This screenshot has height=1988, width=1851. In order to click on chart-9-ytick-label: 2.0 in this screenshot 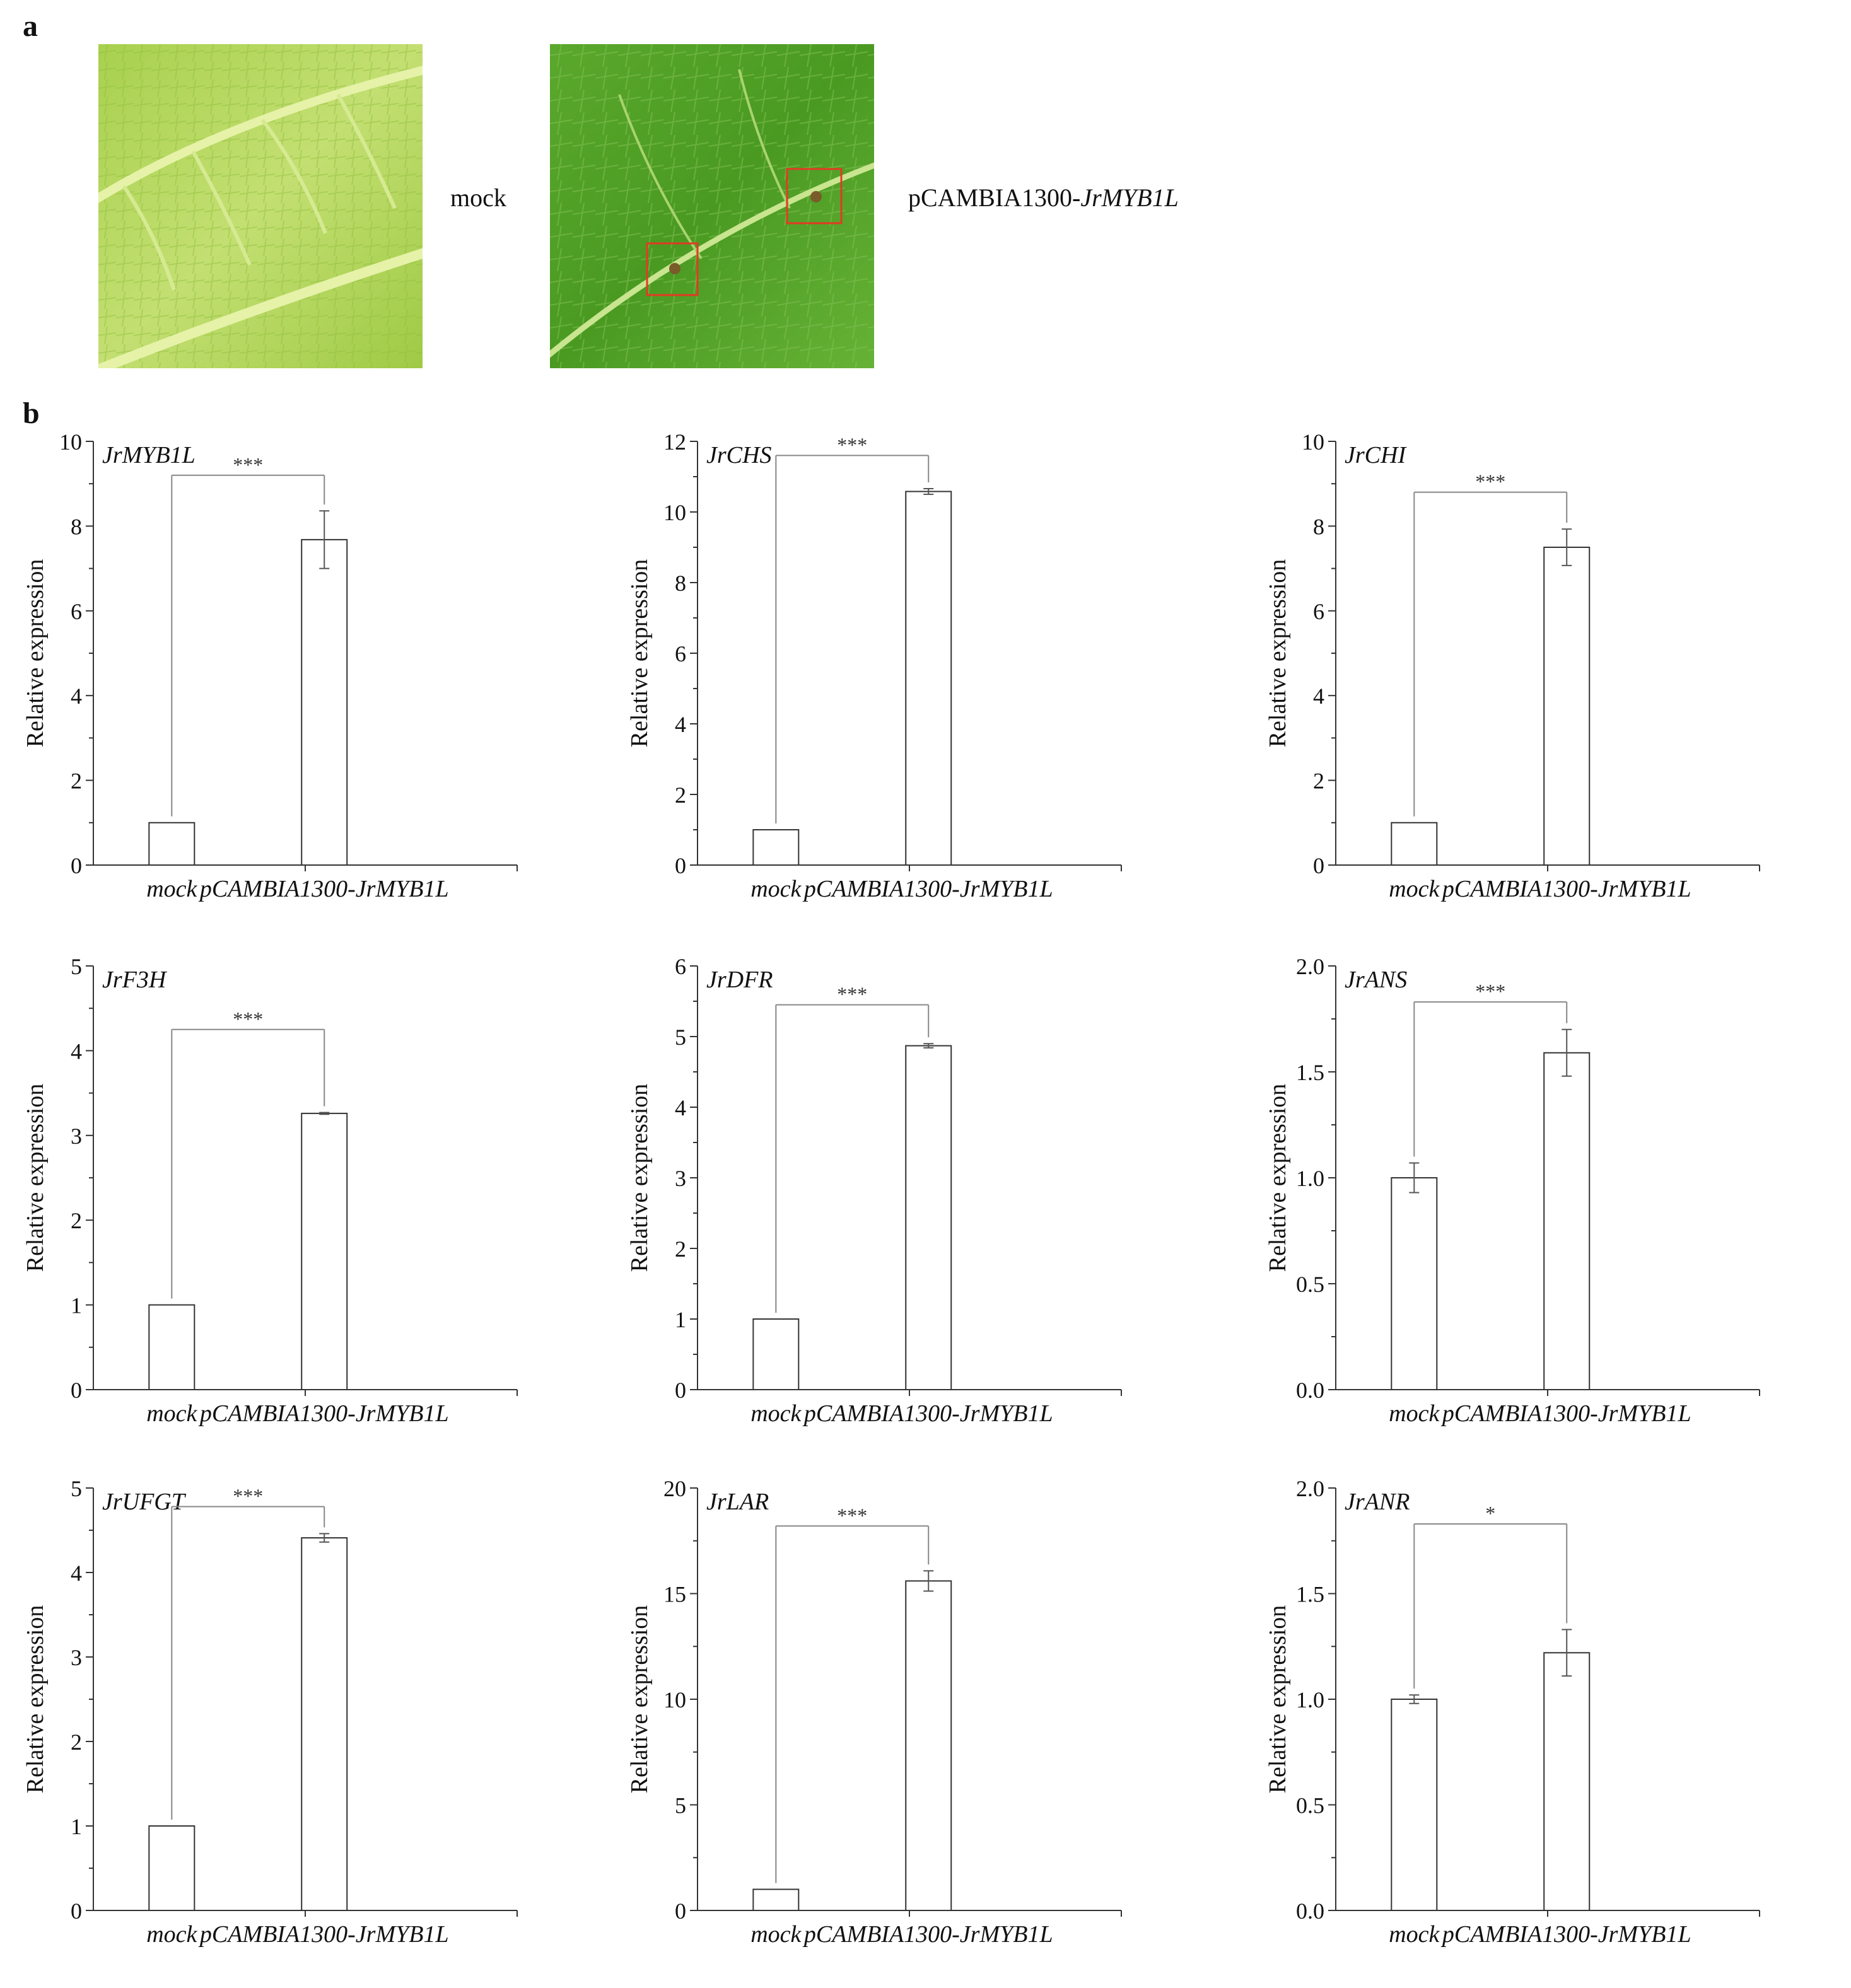, I will do `click(1310, 1488)`.